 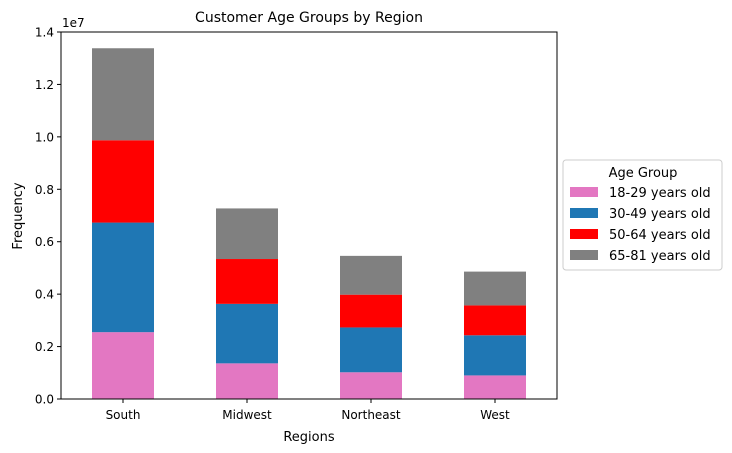 I want to click on legend-label: 30-49 years old, so click(x=660, y=214).